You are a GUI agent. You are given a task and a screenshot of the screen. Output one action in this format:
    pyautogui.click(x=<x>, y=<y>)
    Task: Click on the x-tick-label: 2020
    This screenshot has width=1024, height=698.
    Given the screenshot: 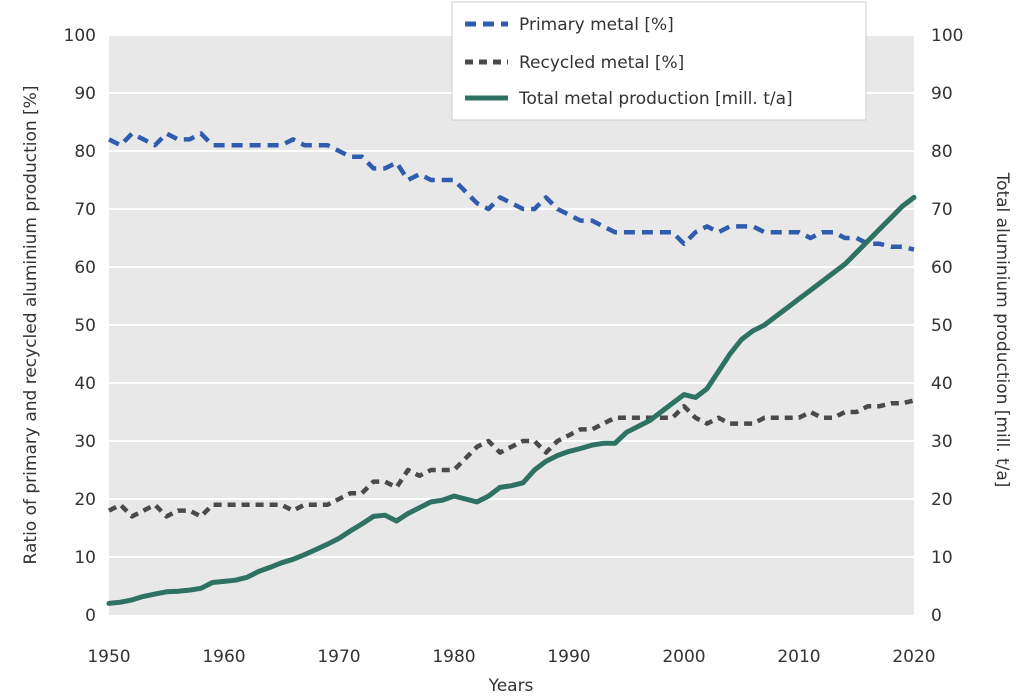 What is the action you would take?
    pyautogui.click(x=913, y=657)
    